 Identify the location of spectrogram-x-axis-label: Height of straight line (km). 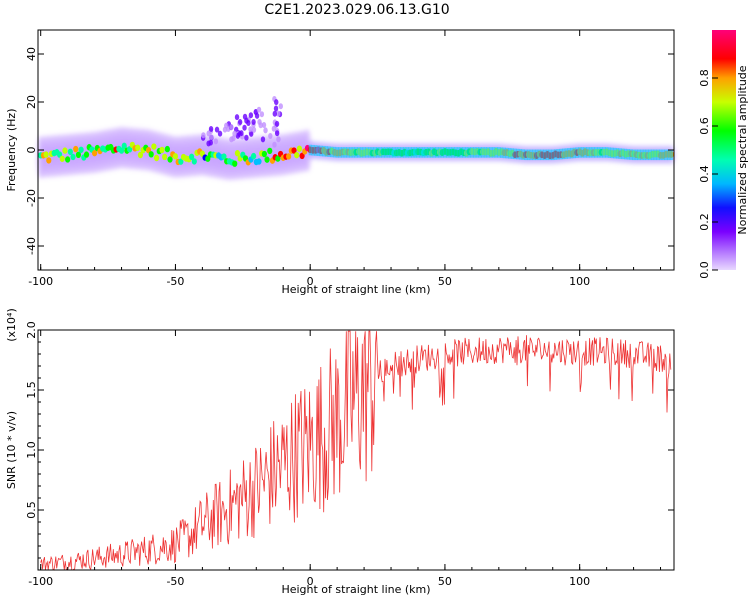
(355, 289).